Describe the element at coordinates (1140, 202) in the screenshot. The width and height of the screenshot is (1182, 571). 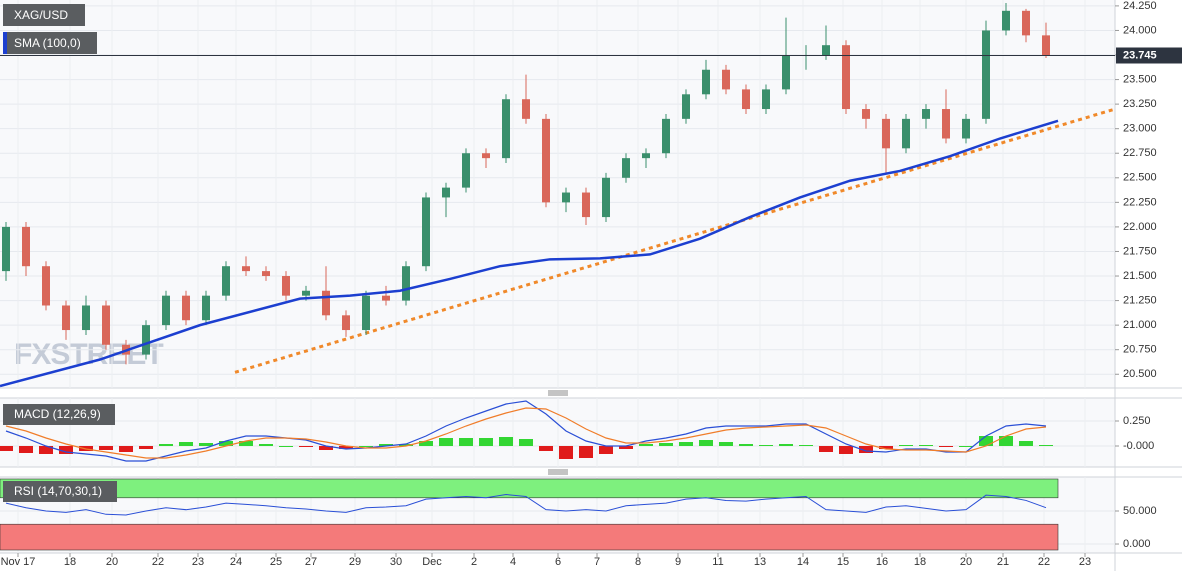
I see `y-tick-label: 22.250` at that location.